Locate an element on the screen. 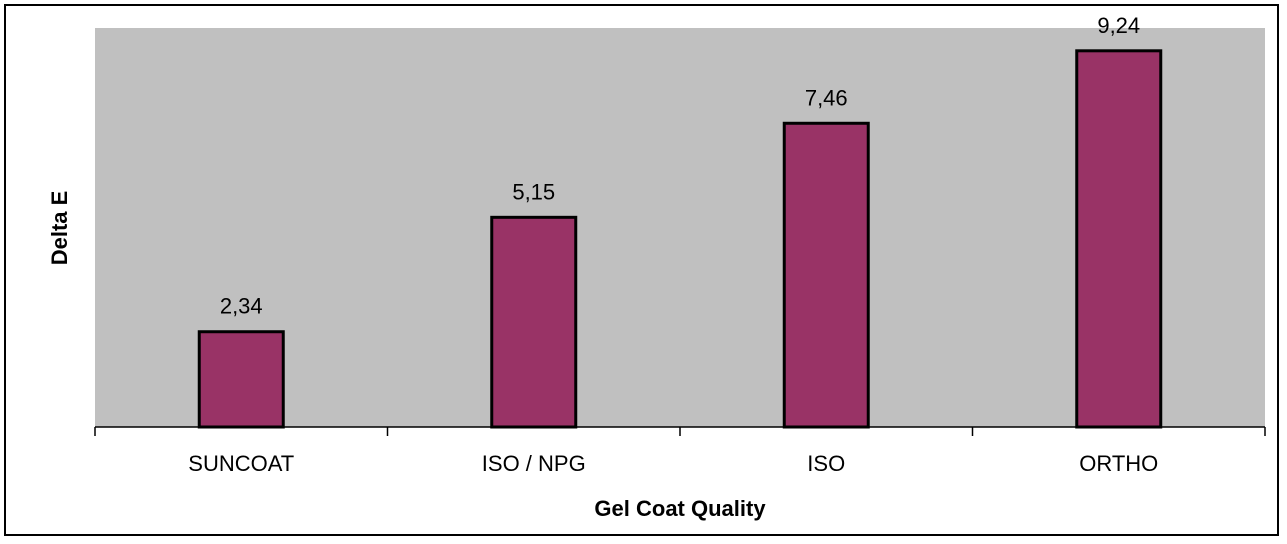  x-ticks-group is located at coordinates (680, 431).